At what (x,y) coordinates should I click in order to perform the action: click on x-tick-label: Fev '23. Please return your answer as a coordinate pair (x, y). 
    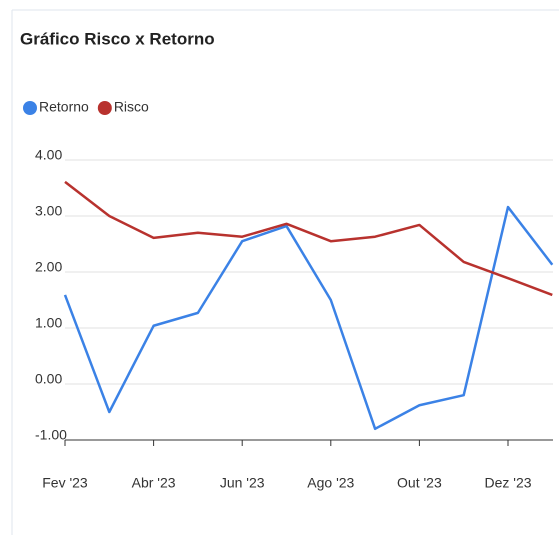
    Looking at the image, I should click on (65, 483).